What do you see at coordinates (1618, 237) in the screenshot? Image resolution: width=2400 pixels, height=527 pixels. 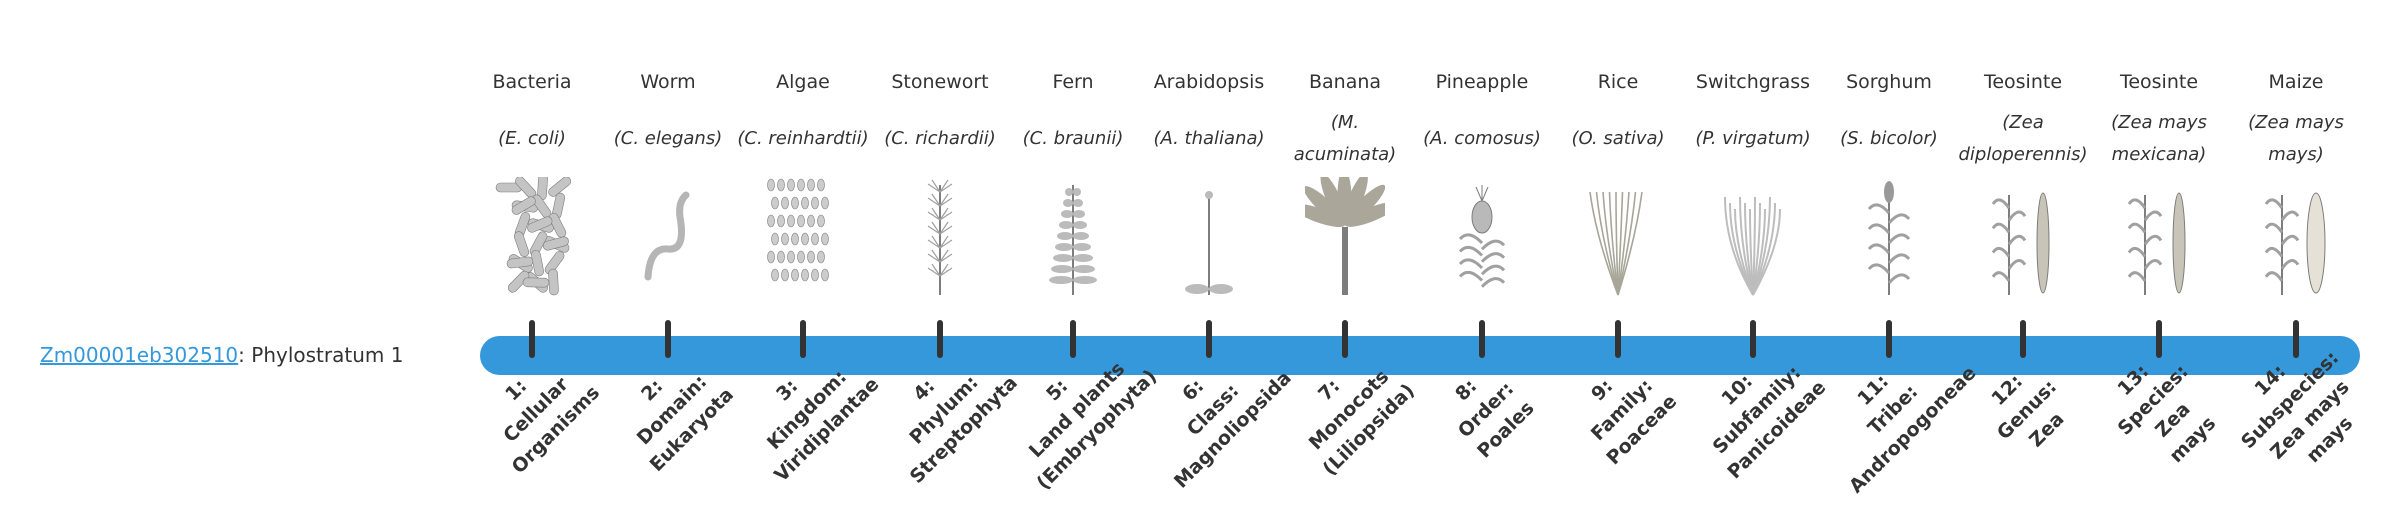 I see `rice-illustration-icon` at bounding box center [1618, 237].